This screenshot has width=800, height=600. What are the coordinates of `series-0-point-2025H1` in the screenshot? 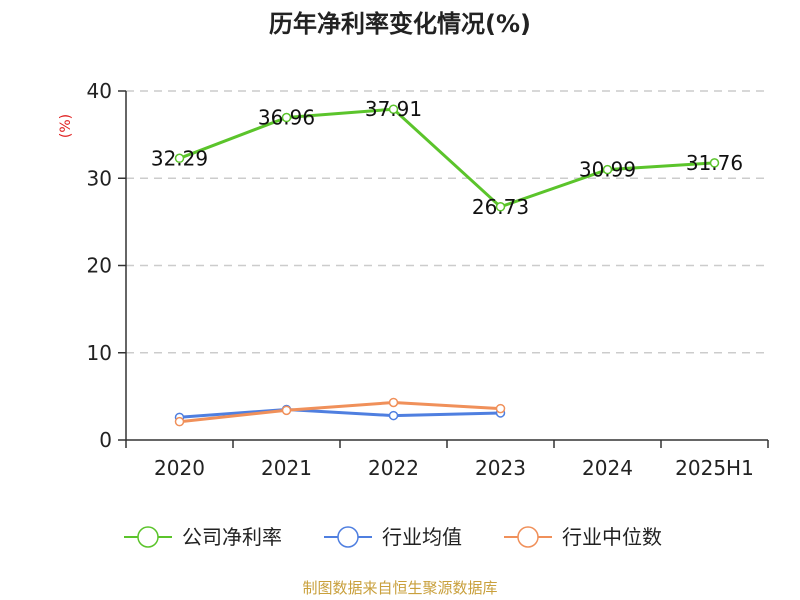 It's located at (714, 163).